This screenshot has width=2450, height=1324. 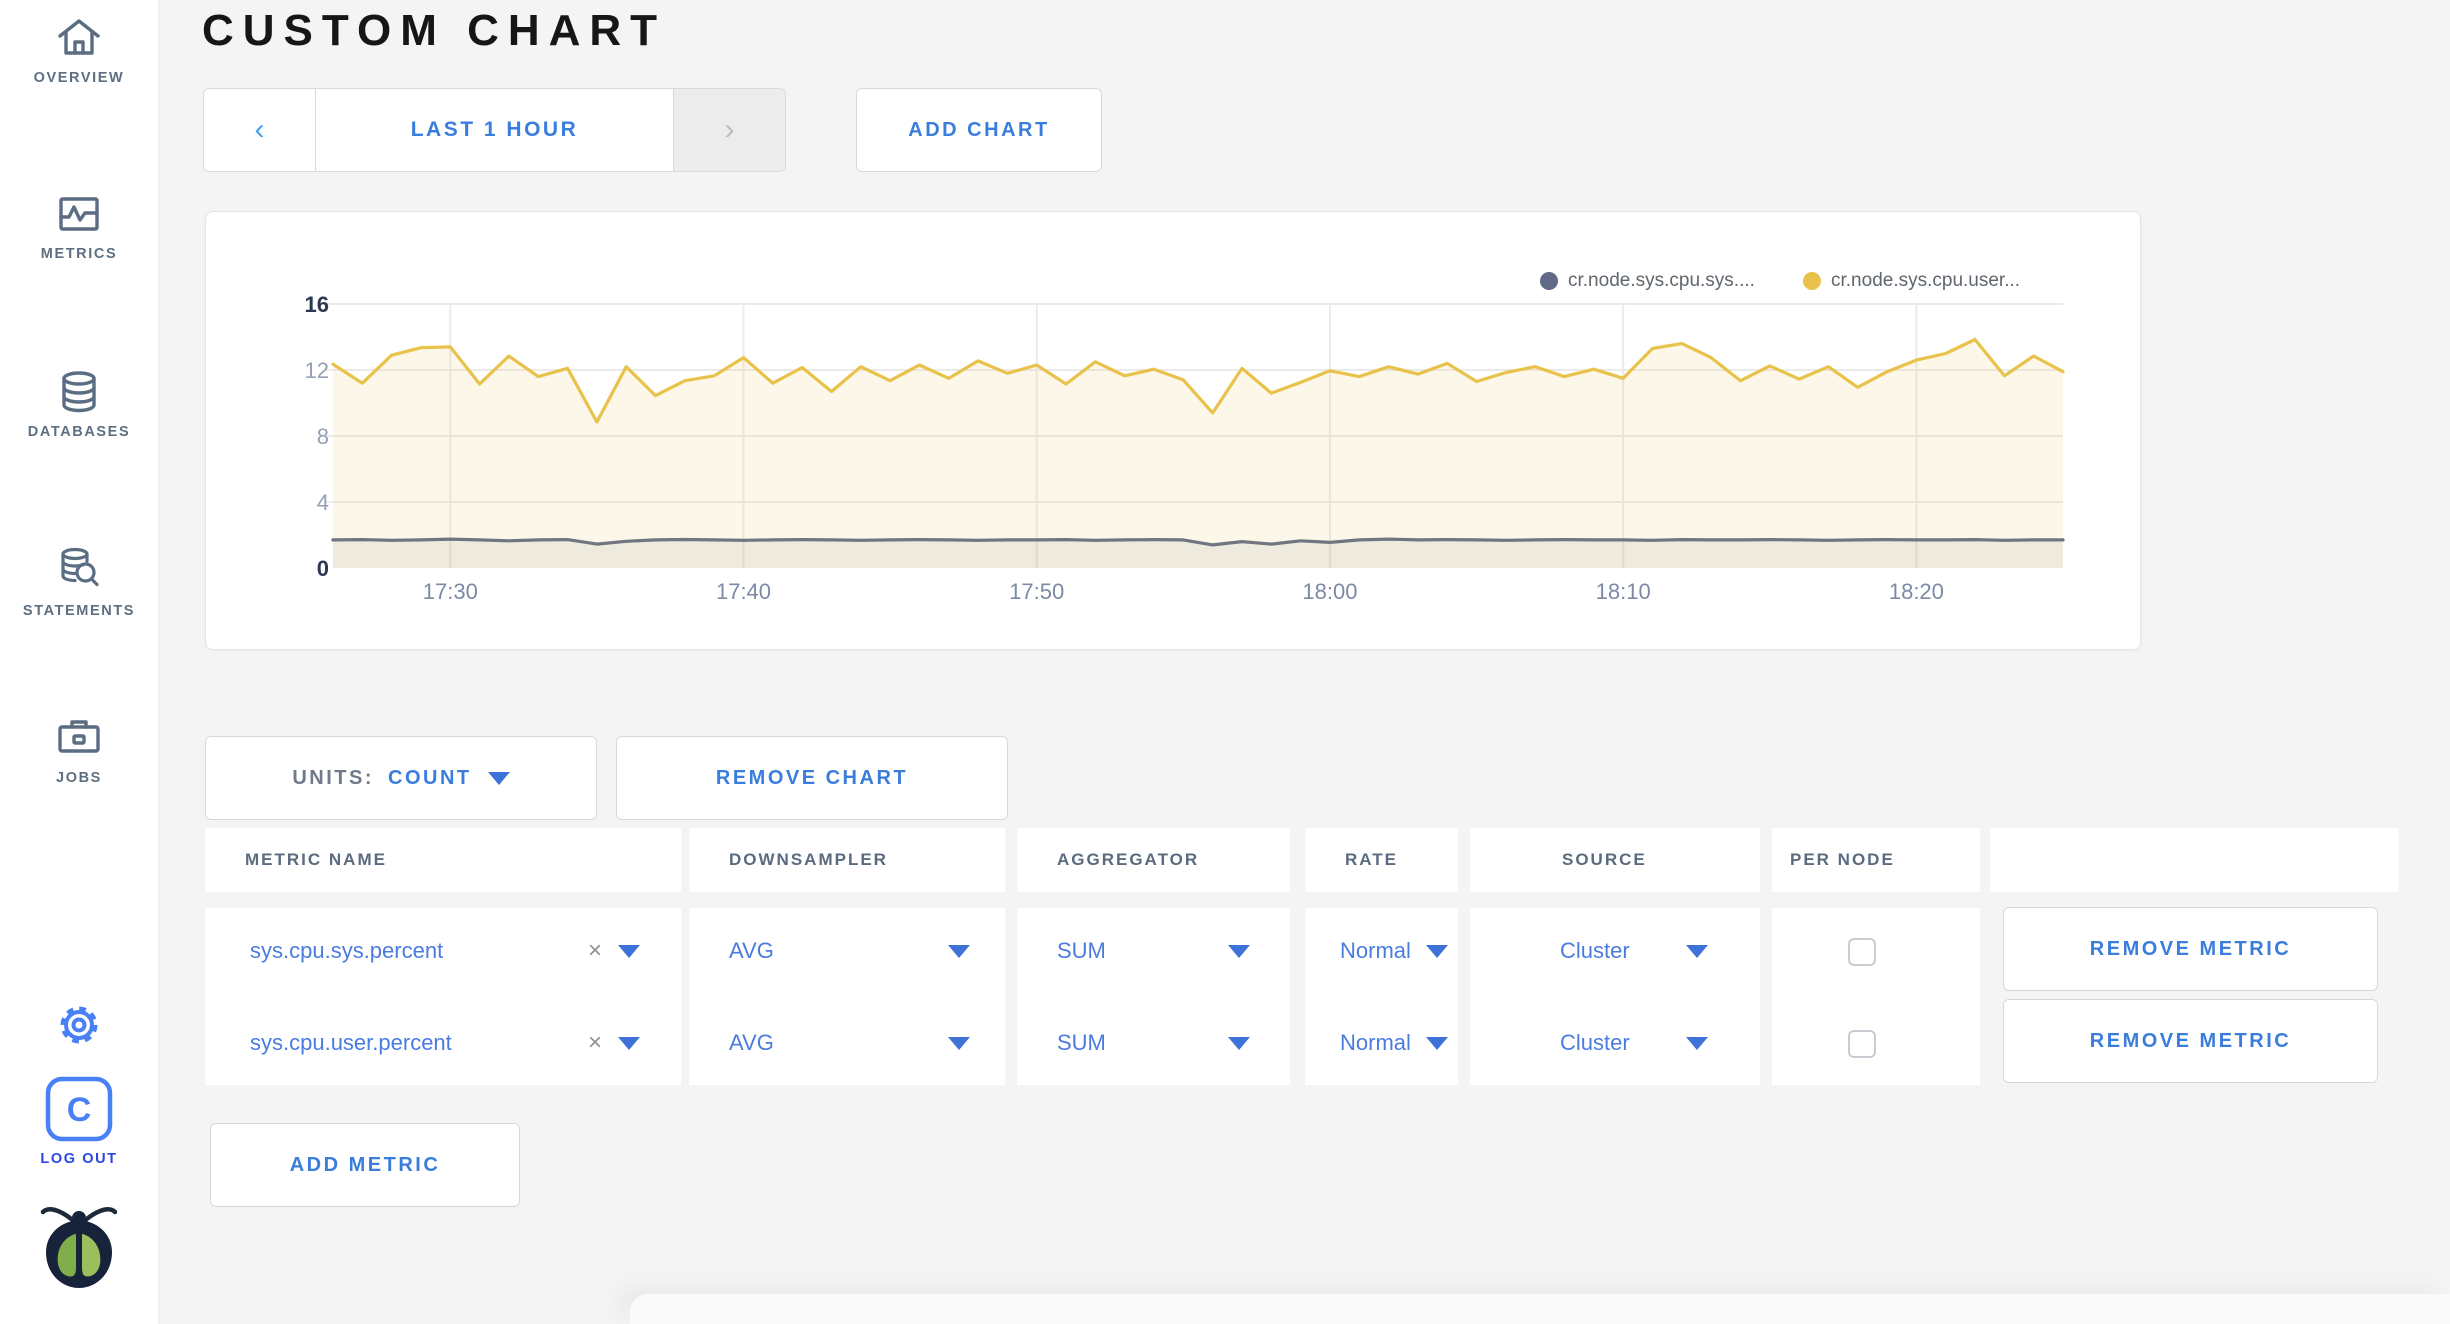 What do you see at coordinates (2194, 860) in the screenshot?
I see `column-header-actions` at bounding box center [2194, 860].